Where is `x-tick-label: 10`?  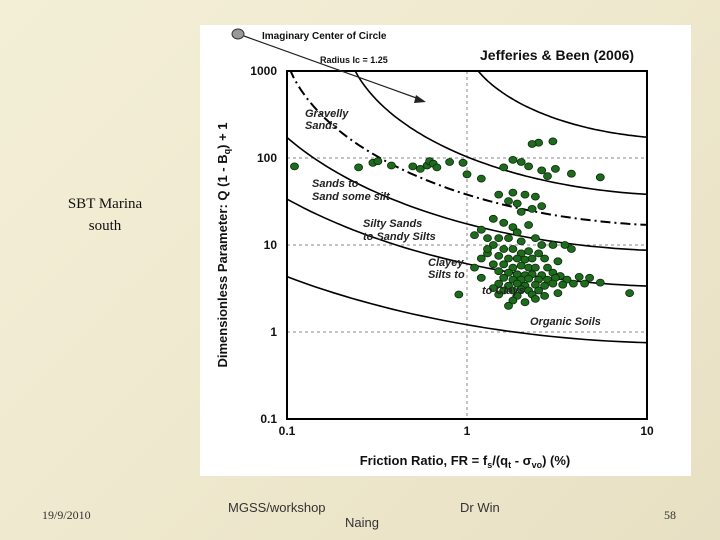 x-tick-label: 10 is located at coordinates (647, 431).